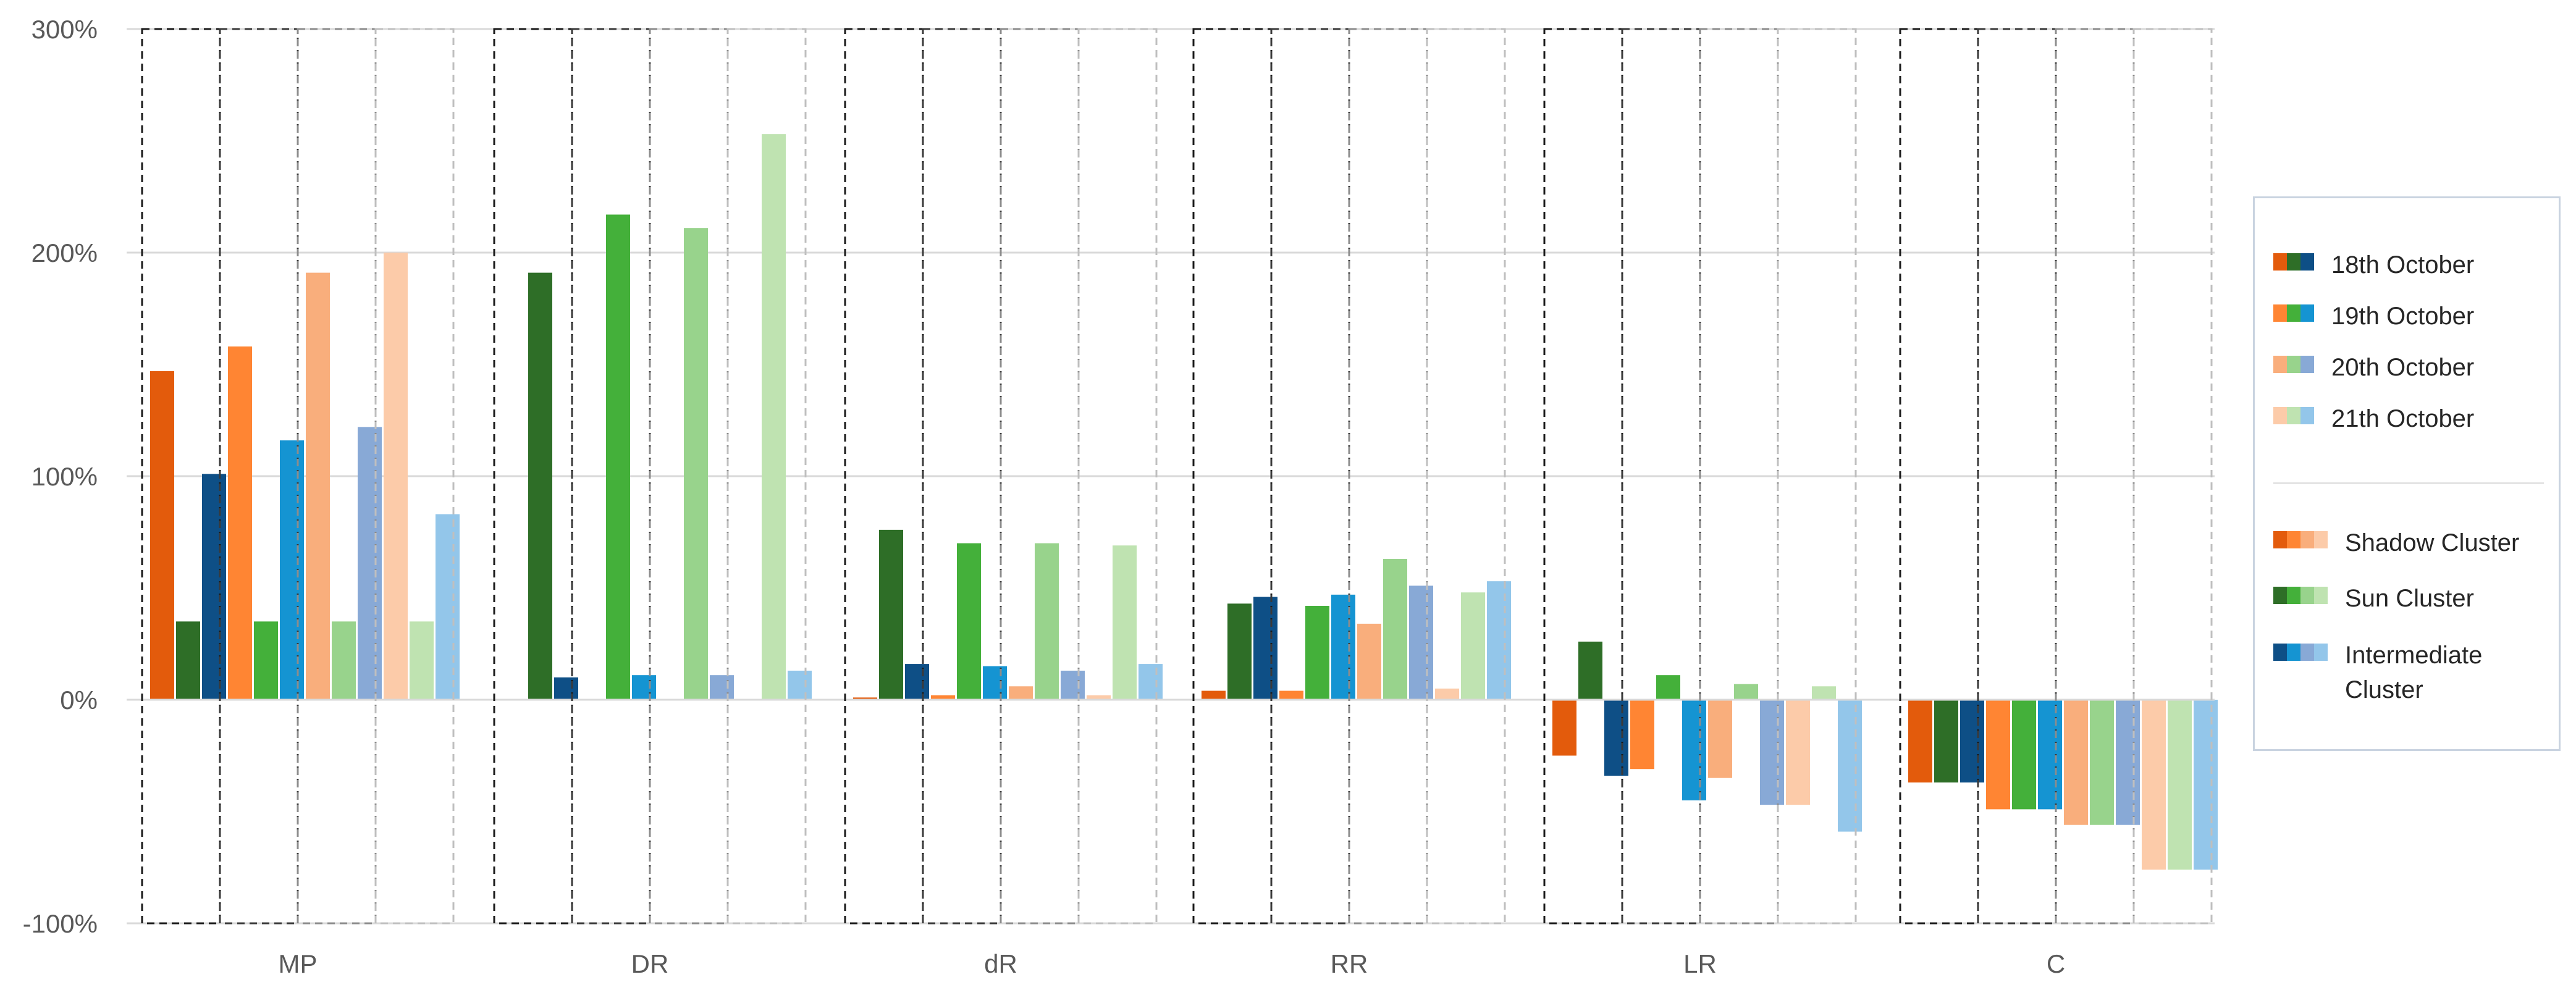  Describe the element at coordinates (79, 700) in the screenshot. I see `y-tick-label: 0%` at that location.